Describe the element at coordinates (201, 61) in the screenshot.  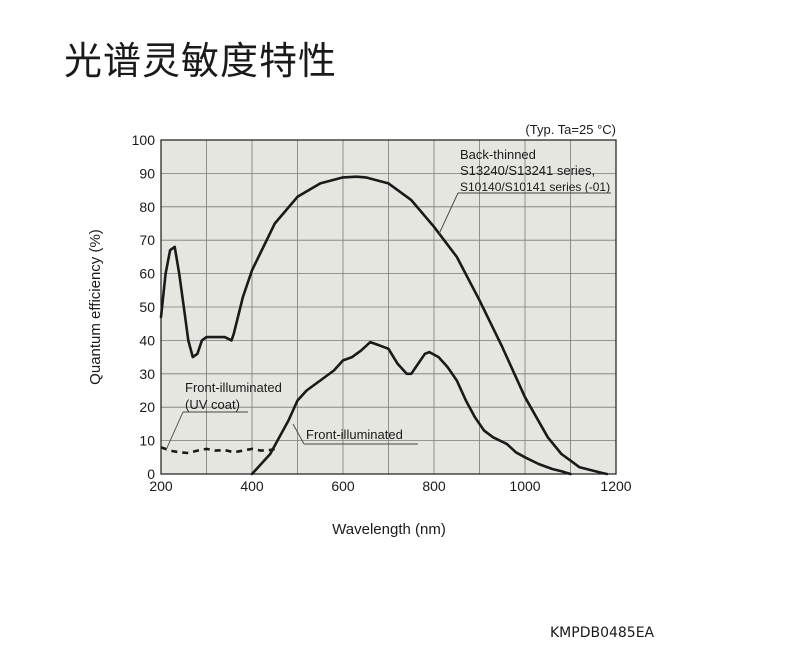
I see `page-title: 光谱灵敏度特性` at that location.